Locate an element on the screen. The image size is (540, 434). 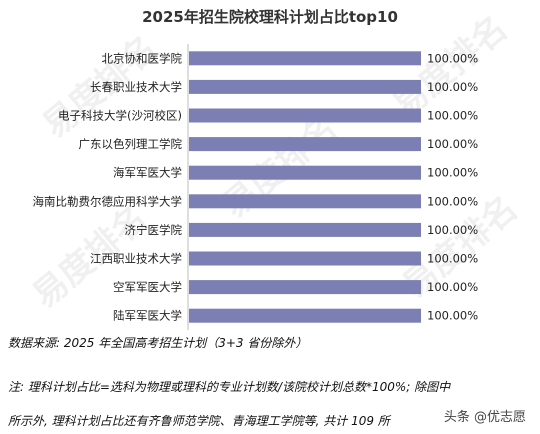
category-label: 电子科技大学(沙河校区) is located at coordinates (120, 116).